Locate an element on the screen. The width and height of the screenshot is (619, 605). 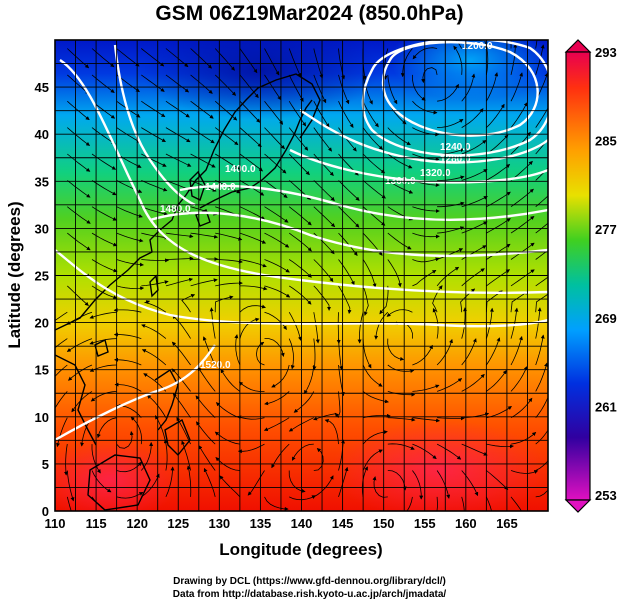
colorbar-tick-label: 277 is located at coordinates (606, 229).